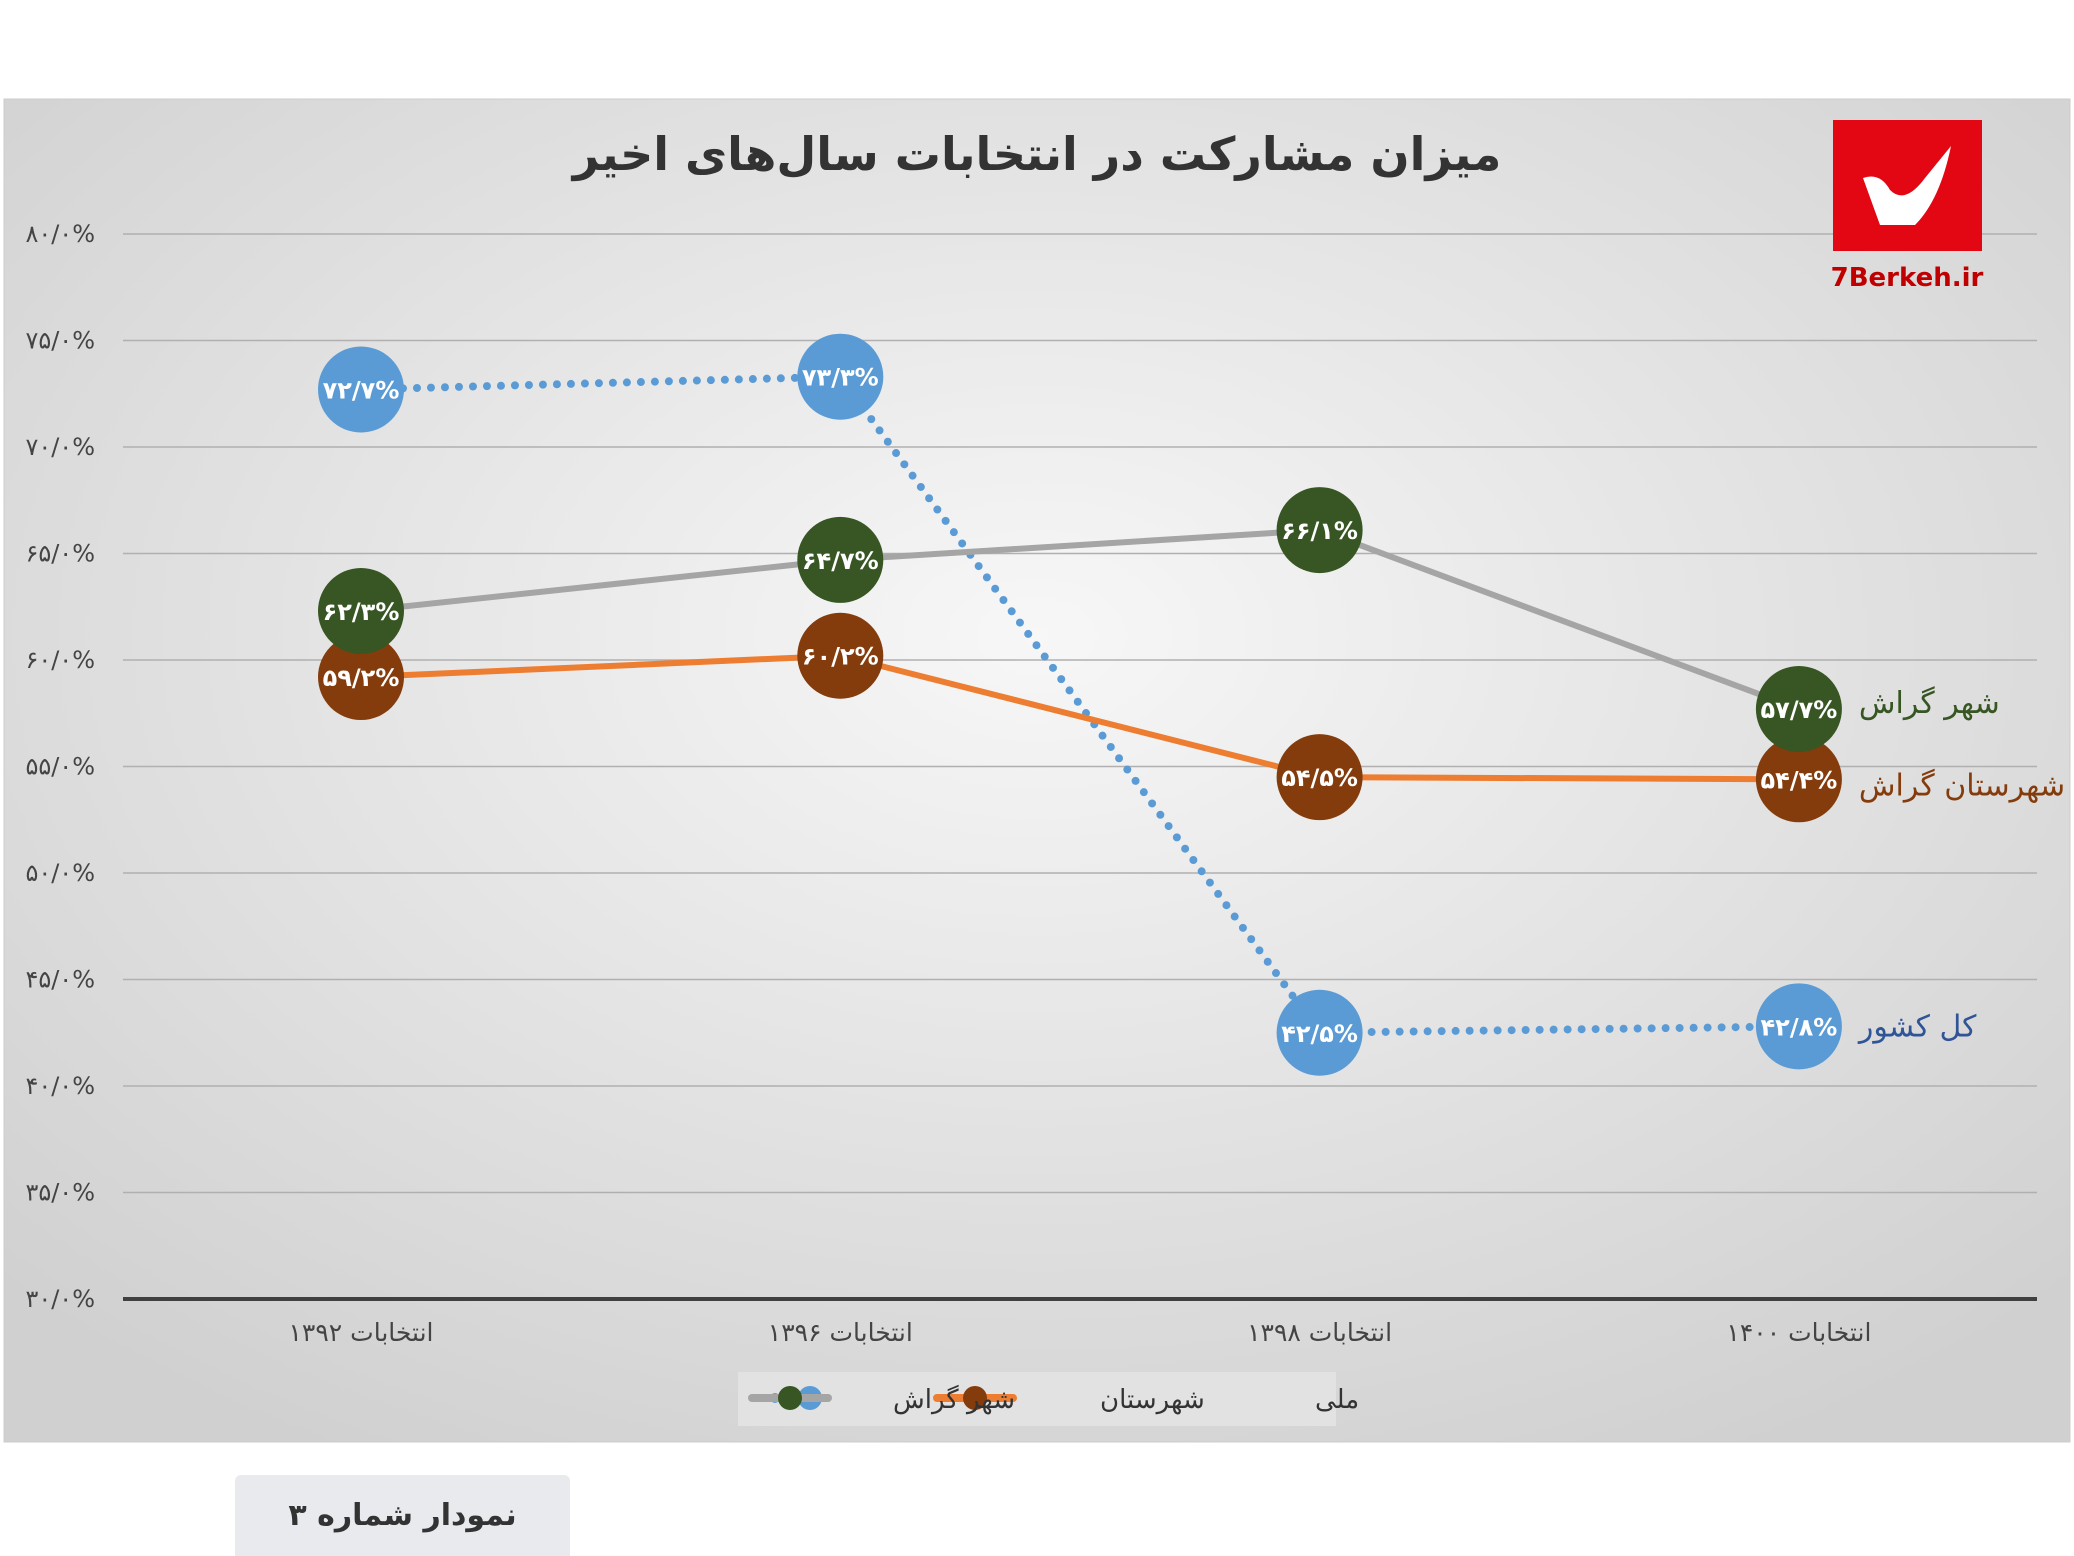 This screenshot has height=1556, width=2074. What do you see at coordinates (60, 447) in the screenshot?
I see `y-tick-label: ۷۰/۰%` at bounding box center [60, 447].